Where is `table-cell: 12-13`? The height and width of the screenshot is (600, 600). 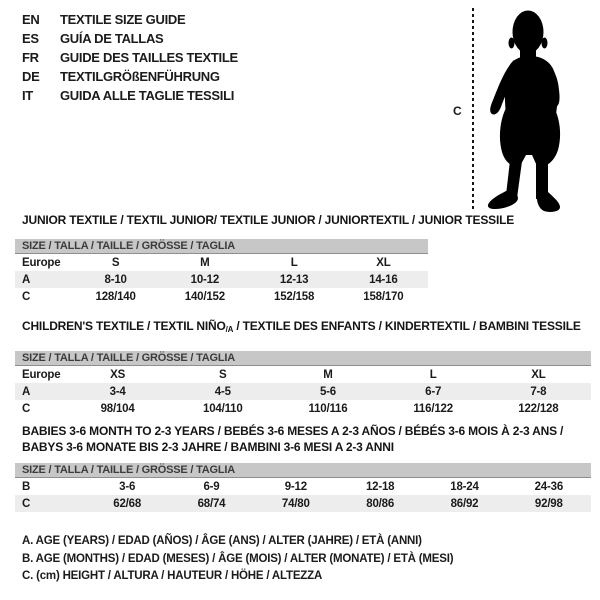
table-cell: 12-13 is located at coordinates (294, 279).